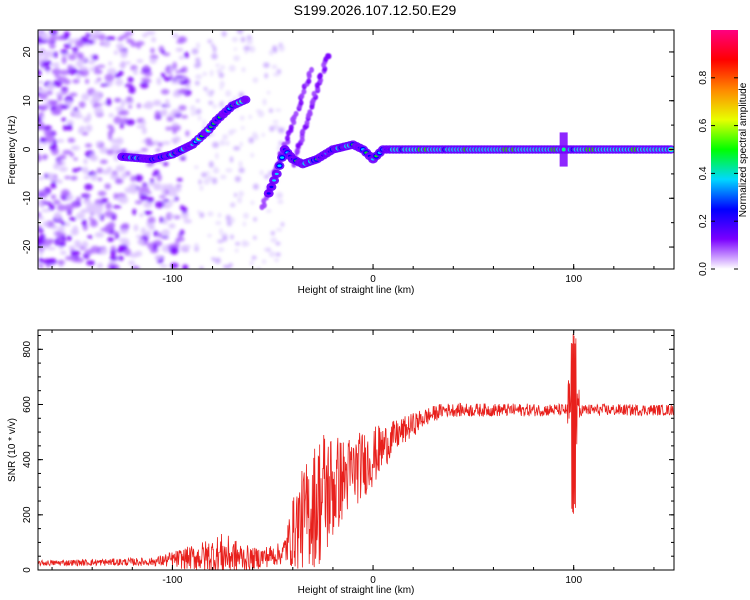  What do you see at coordinates (276, 174) in the screenshot?
I see `ridge-core` at bounding box center [276, 174].